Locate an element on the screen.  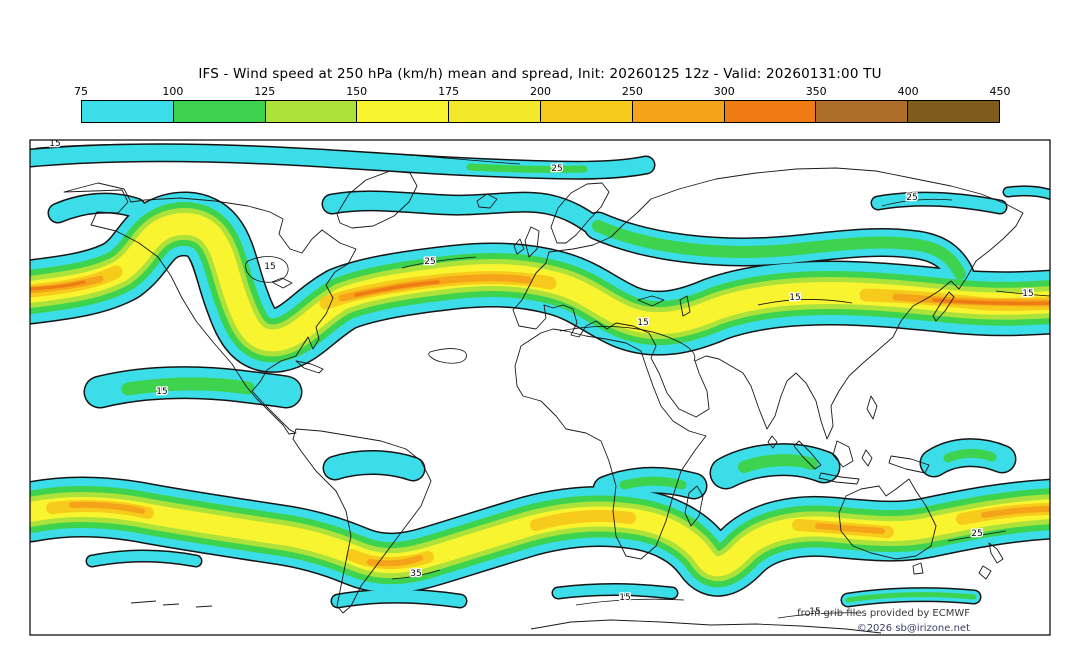
colorbar-tick: 400 is located at coordinates (908, 91).